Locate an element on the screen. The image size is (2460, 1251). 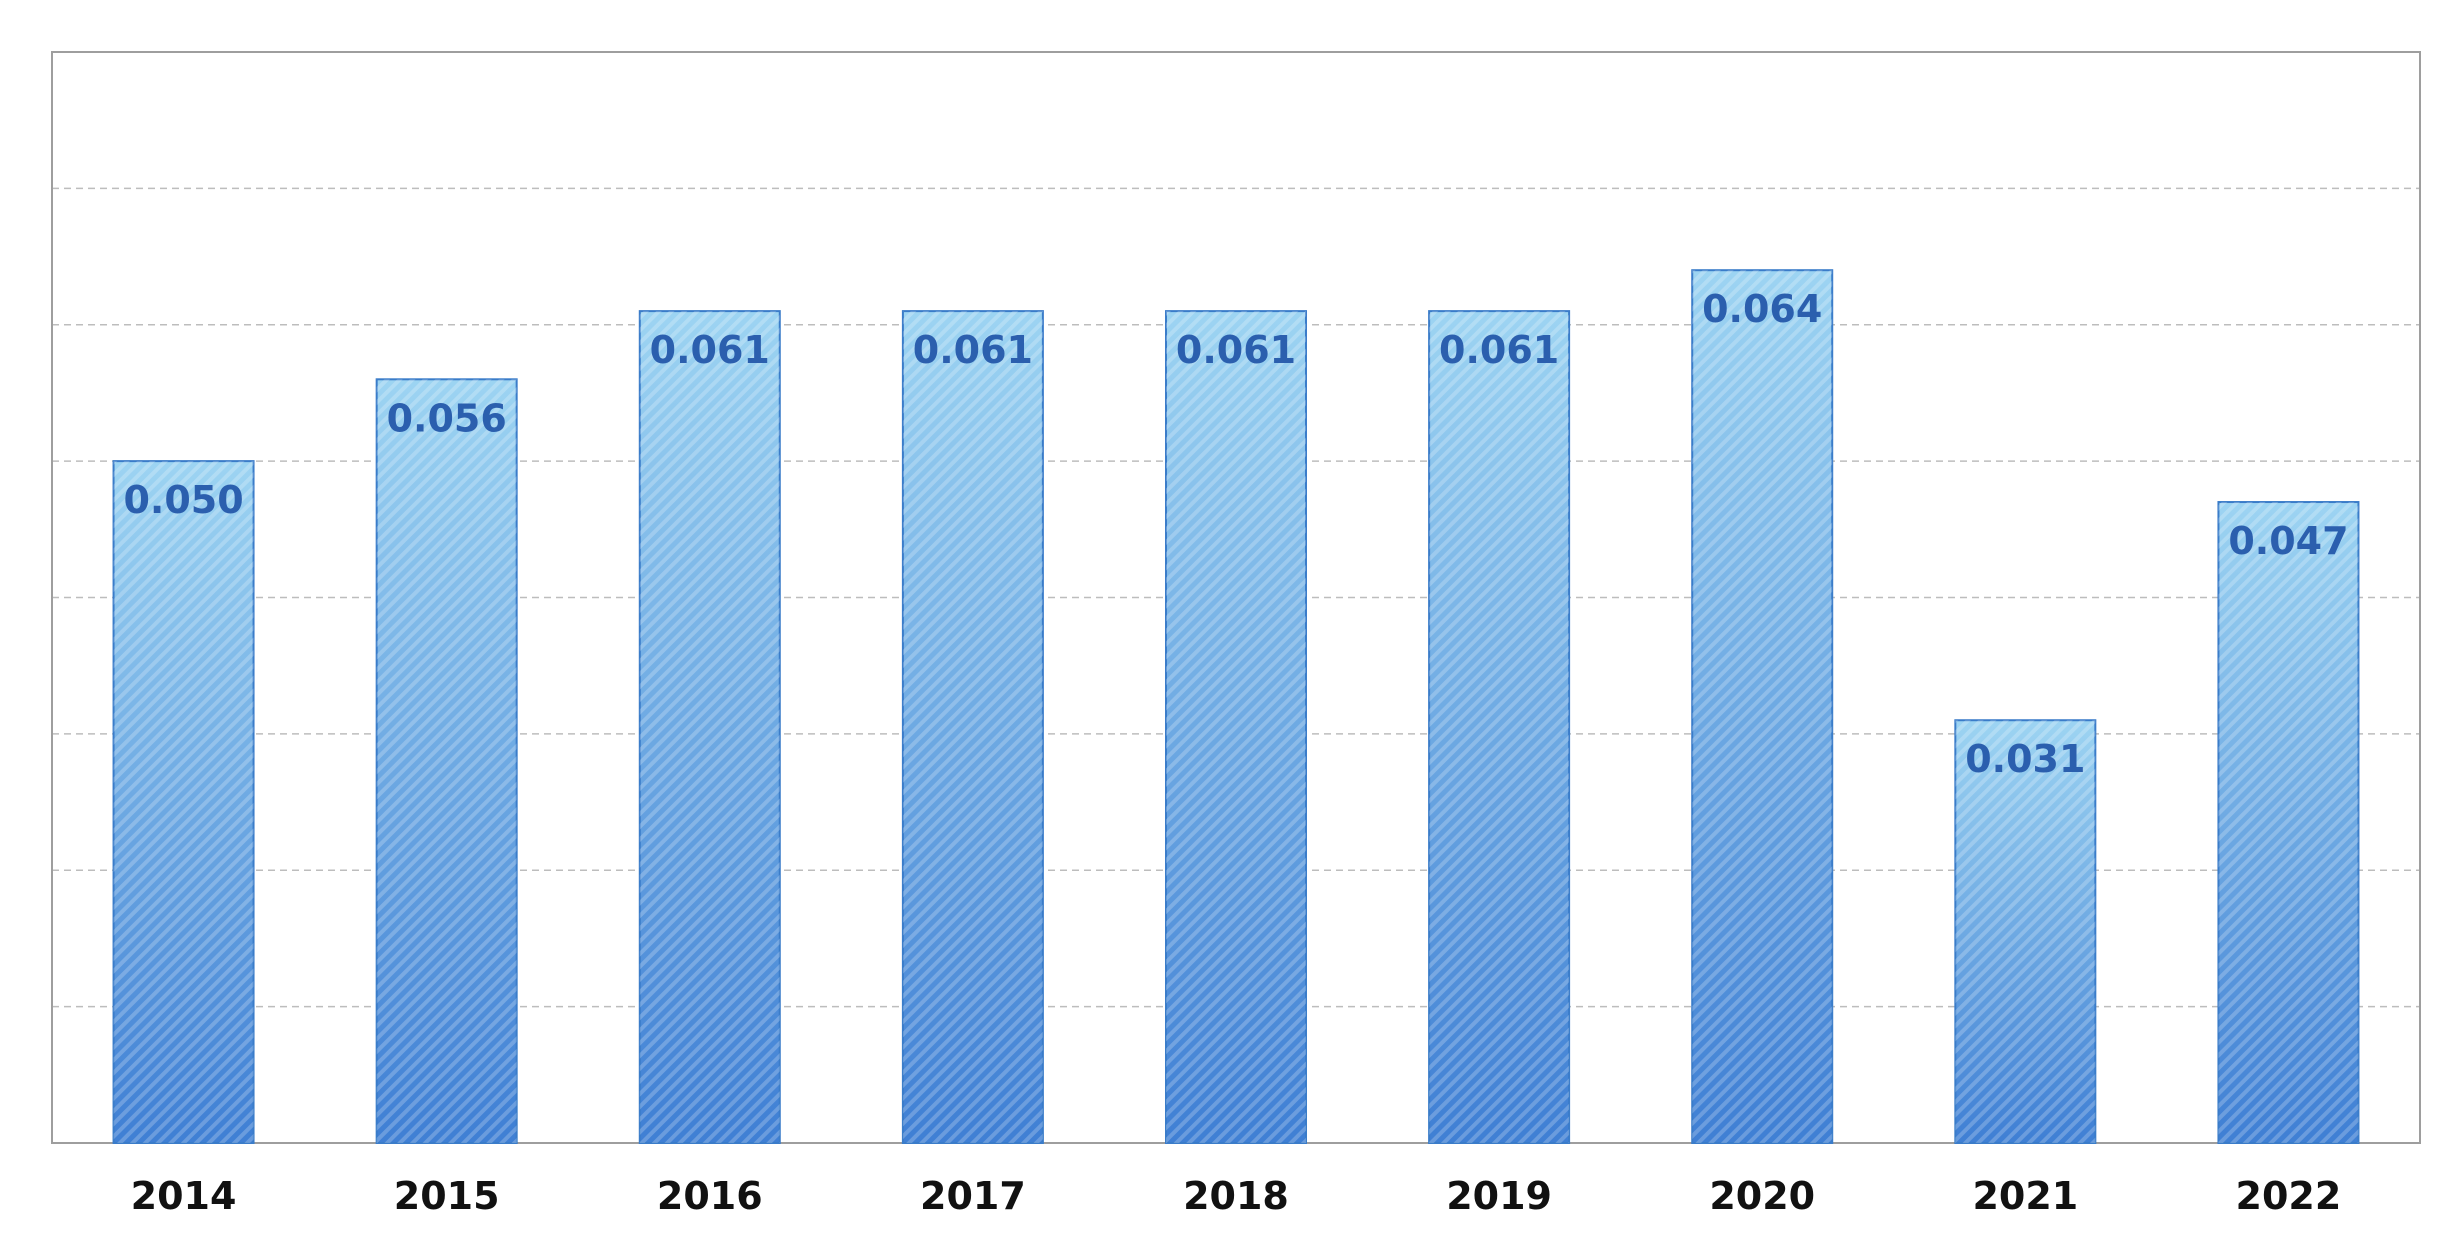
x-tick-label: 2020 is located at coordinates (1762, 1196).